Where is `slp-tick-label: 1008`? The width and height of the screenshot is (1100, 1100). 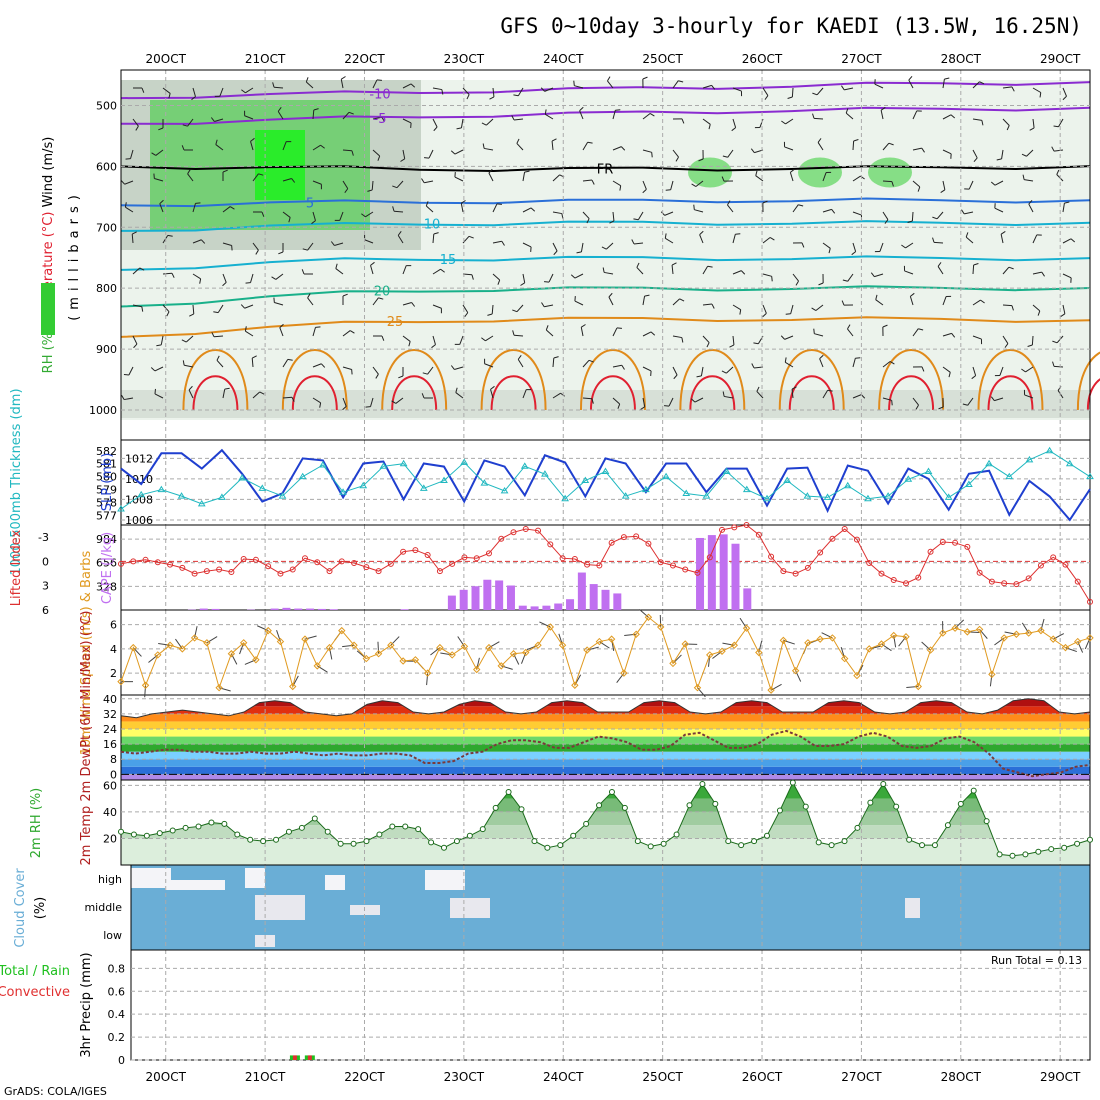 slp-tick-label: 1008 is located at coordinates (139, 499).